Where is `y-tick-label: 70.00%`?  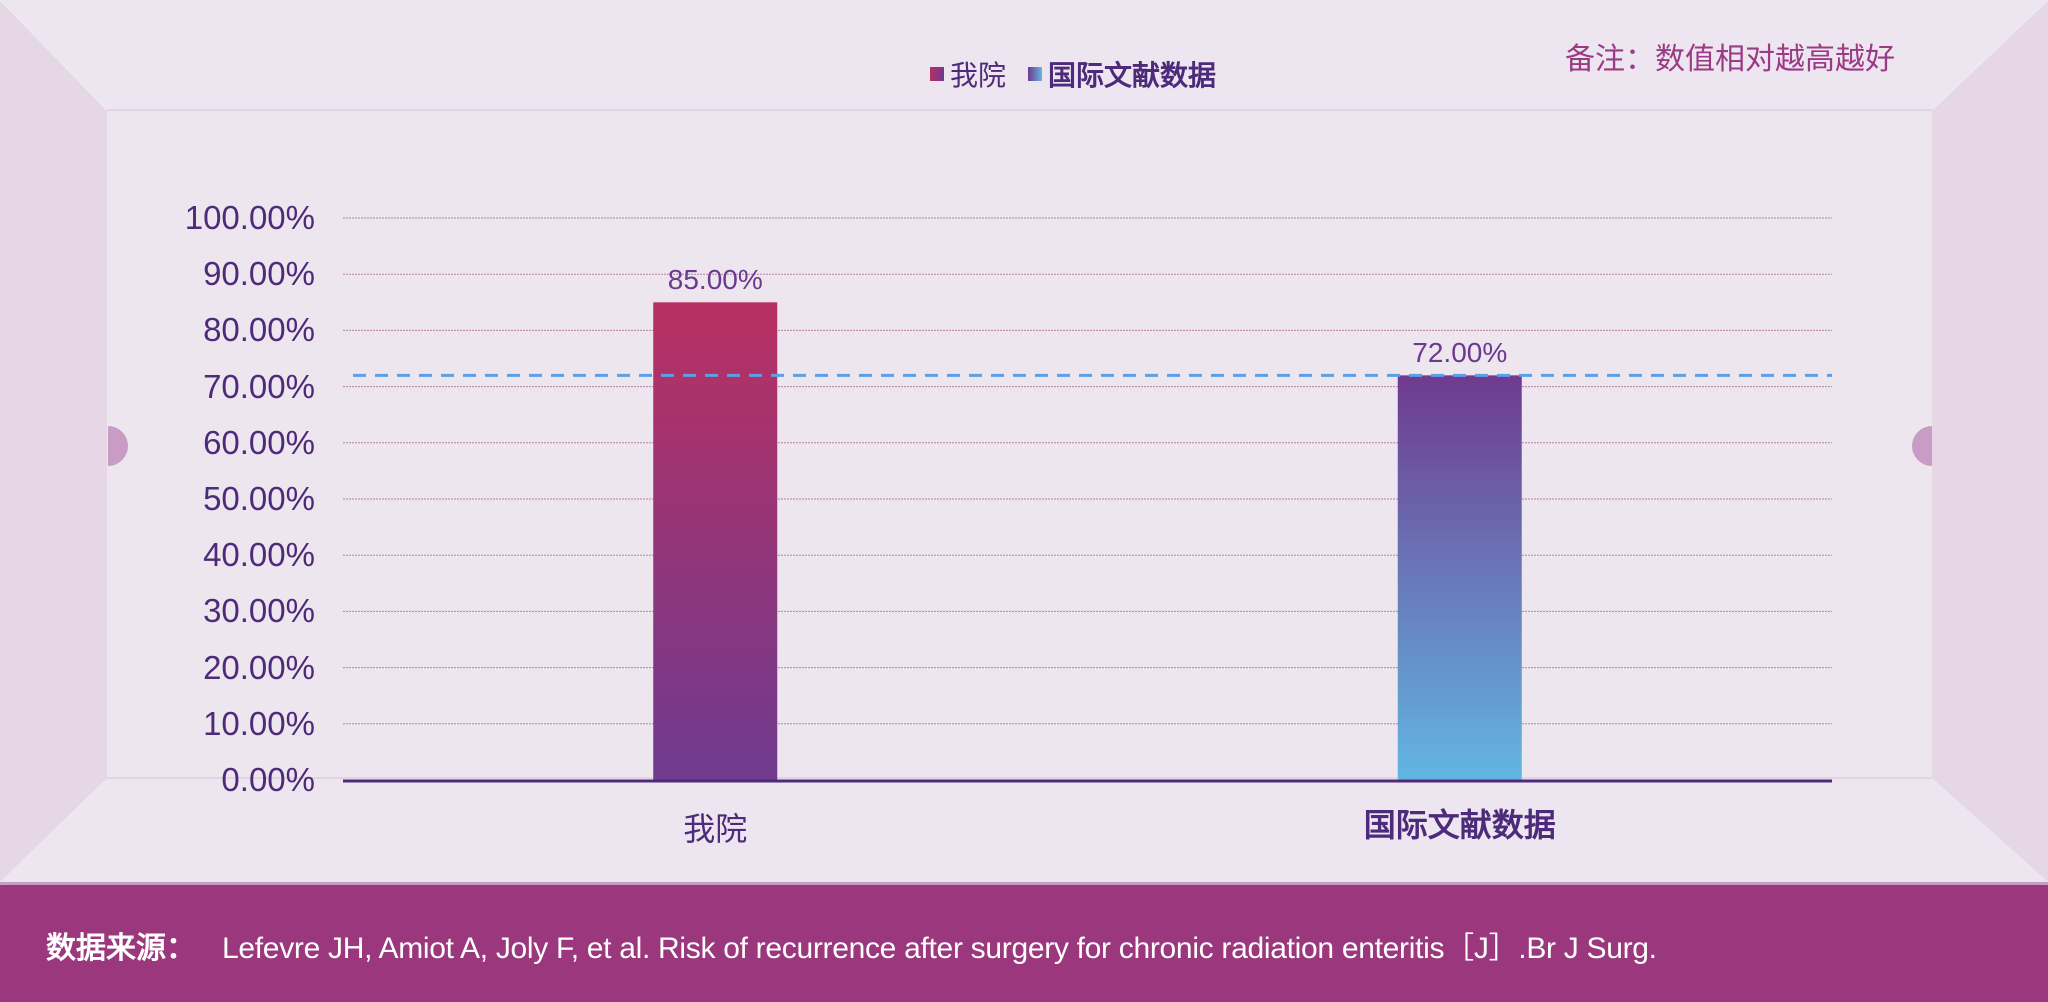
y-tick-label: 70.00% is located at coordinates (259, 386).